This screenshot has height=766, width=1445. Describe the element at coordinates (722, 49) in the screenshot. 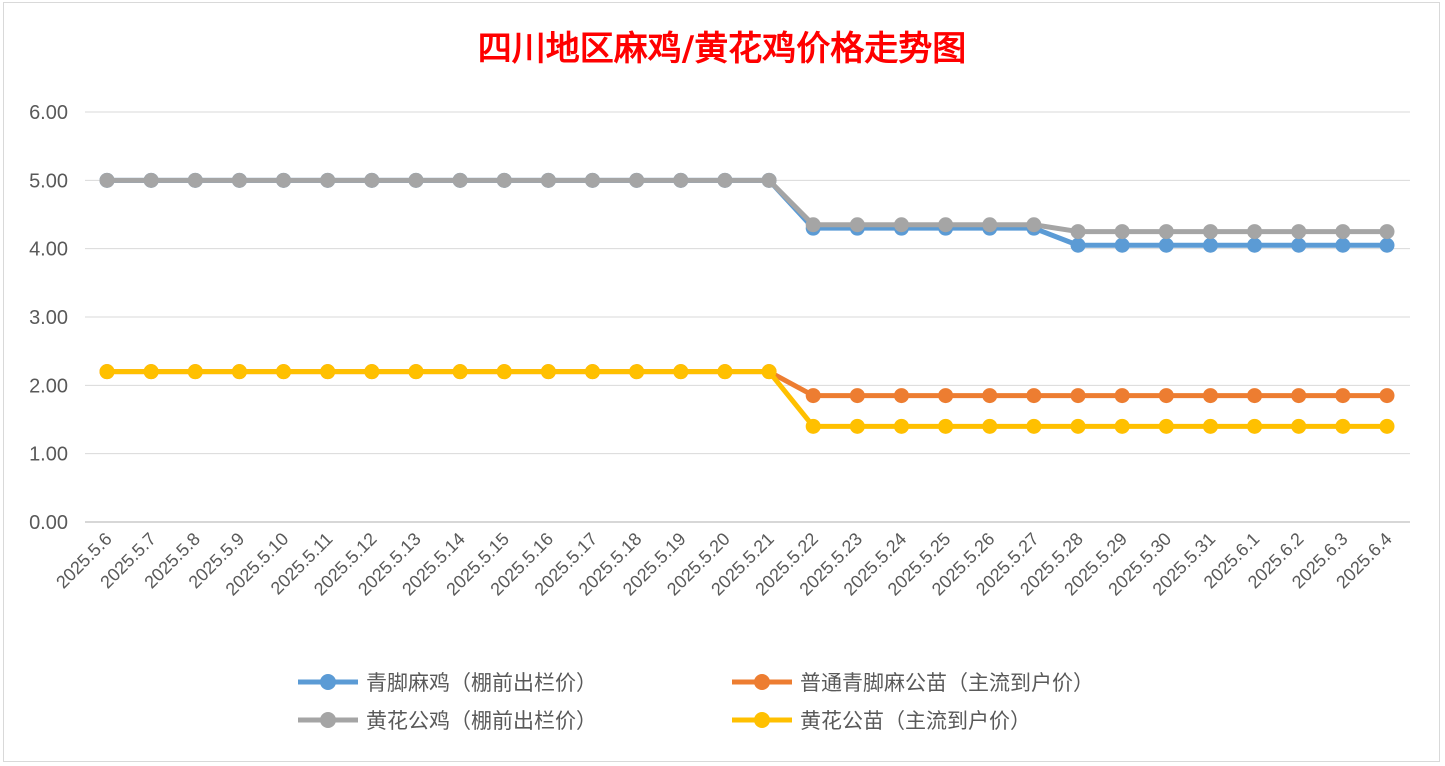

I see `chart-title: 四川地区麻鸡/黄花鸡价格走势图` at that location.